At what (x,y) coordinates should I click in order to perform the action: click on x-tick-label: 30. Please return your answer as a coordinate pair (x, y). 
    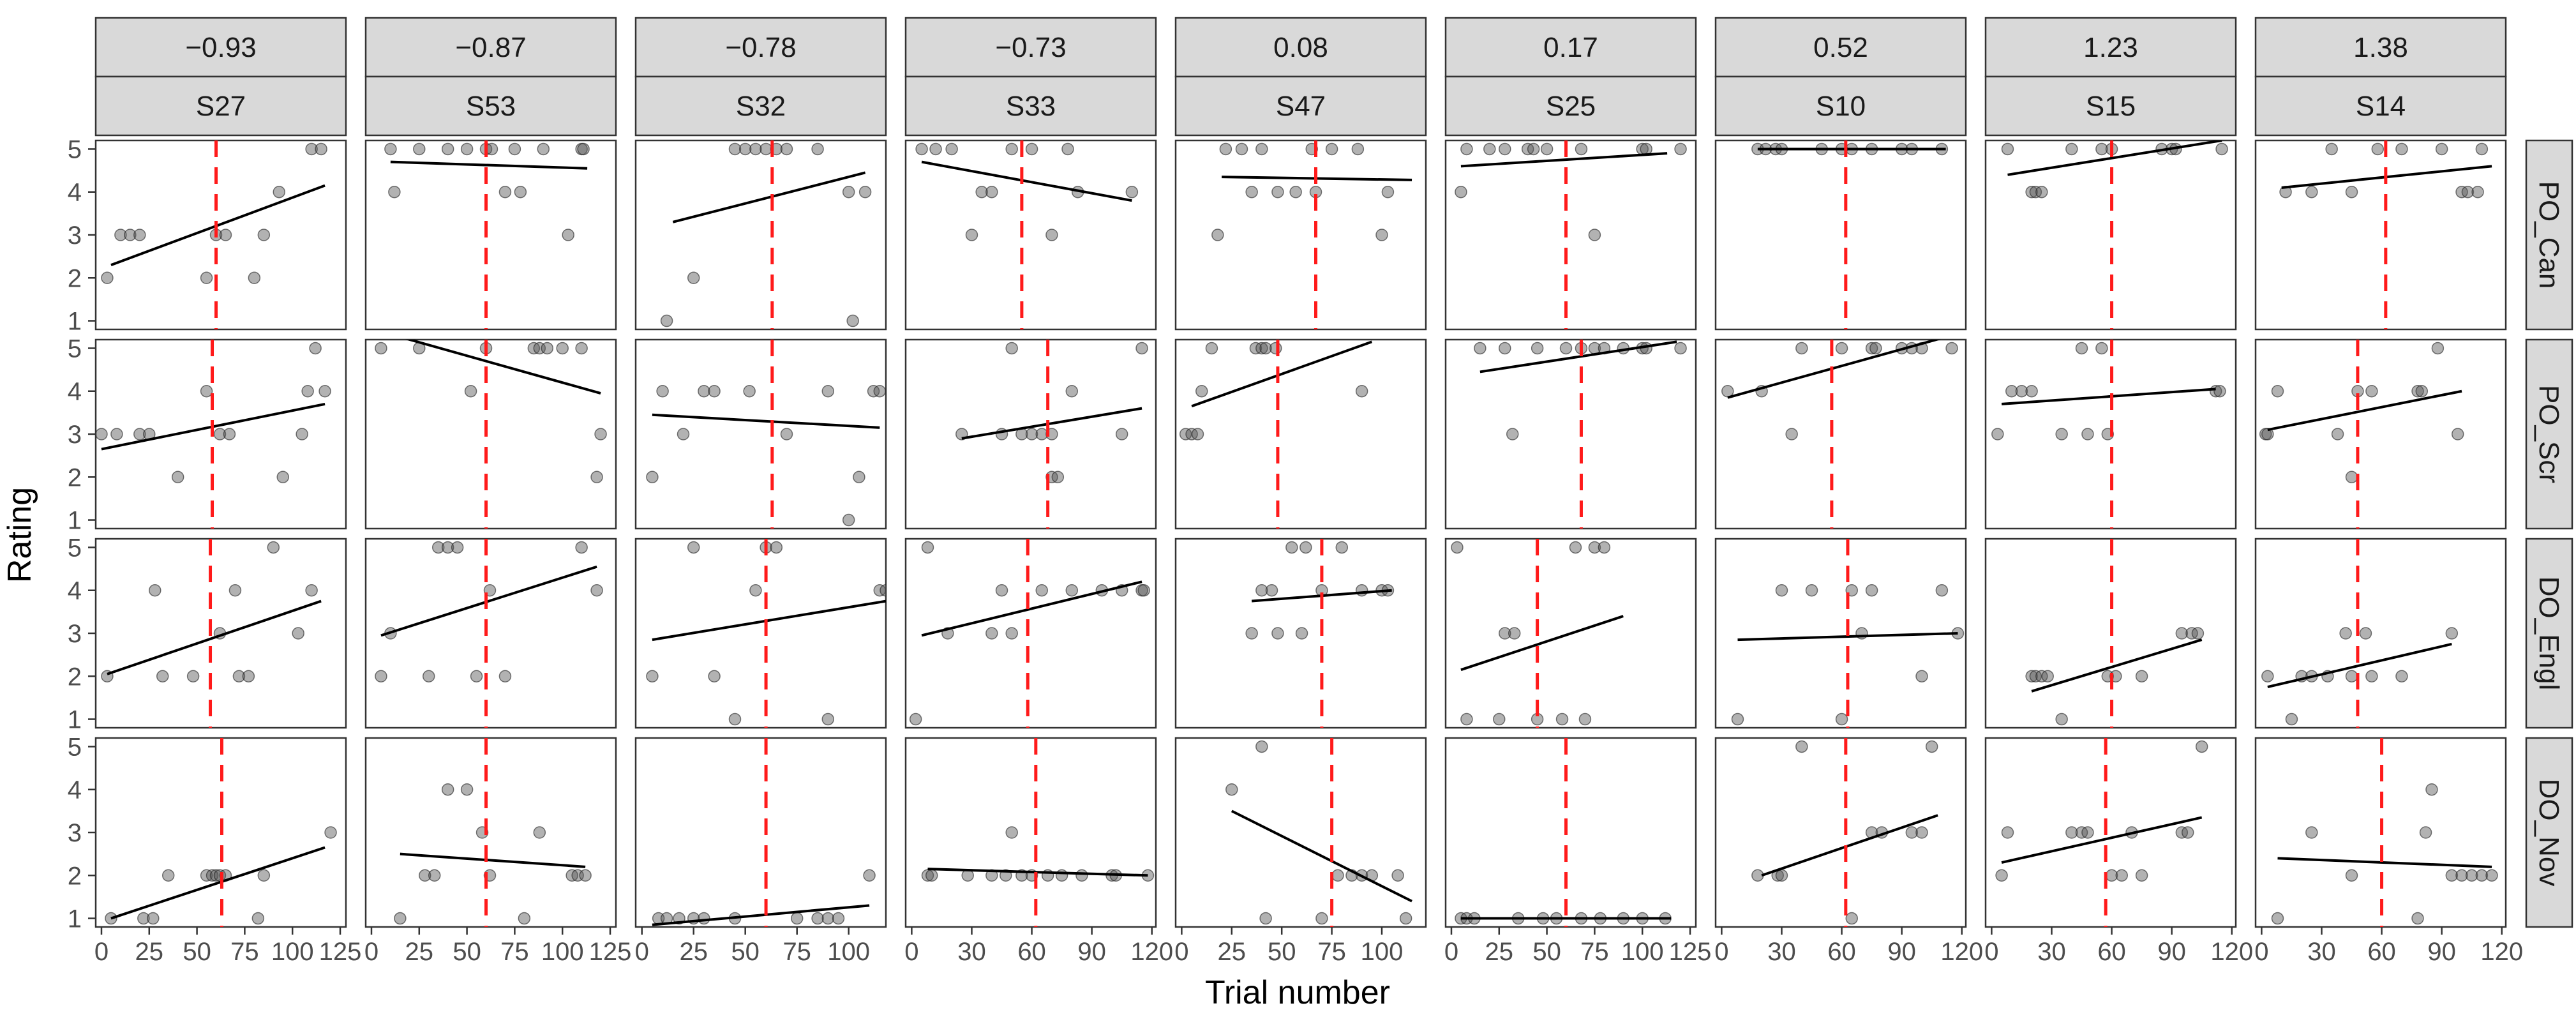
    Looking at the image, I should click on (971, 952).